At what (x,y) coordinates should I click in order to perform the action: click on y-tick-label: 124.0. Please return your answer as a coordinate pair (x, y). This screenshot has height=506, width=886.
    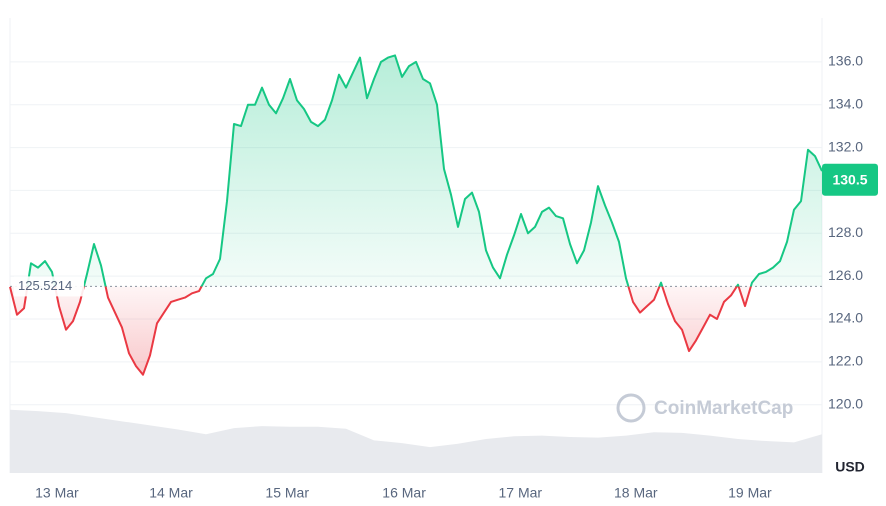
    Looking at the image, I should click on (845, 318).